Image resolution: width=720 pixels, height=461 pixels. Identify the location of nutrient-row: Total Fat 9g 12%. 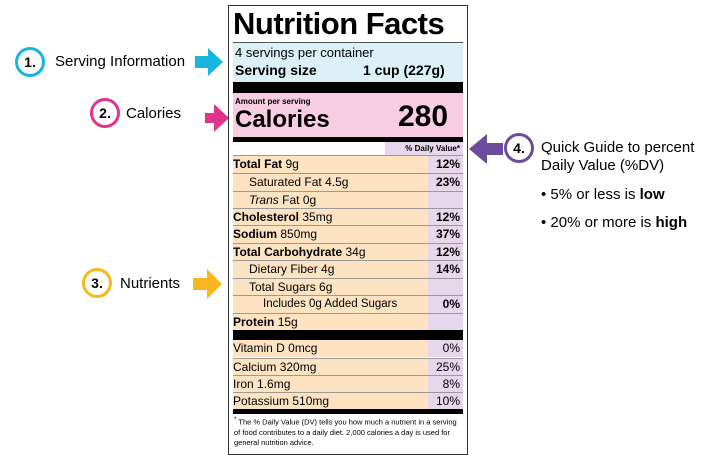
(348, 164).